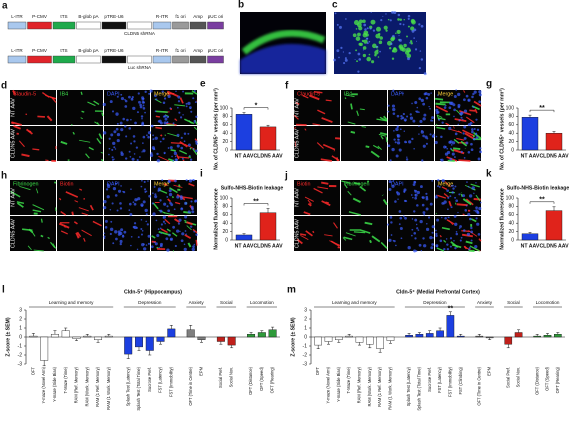 The height and width of the screenshot is (428, 569). Describe the element at coordinates (20, 337) in the screenshot. I see `y-tick-label: 0` at that location.